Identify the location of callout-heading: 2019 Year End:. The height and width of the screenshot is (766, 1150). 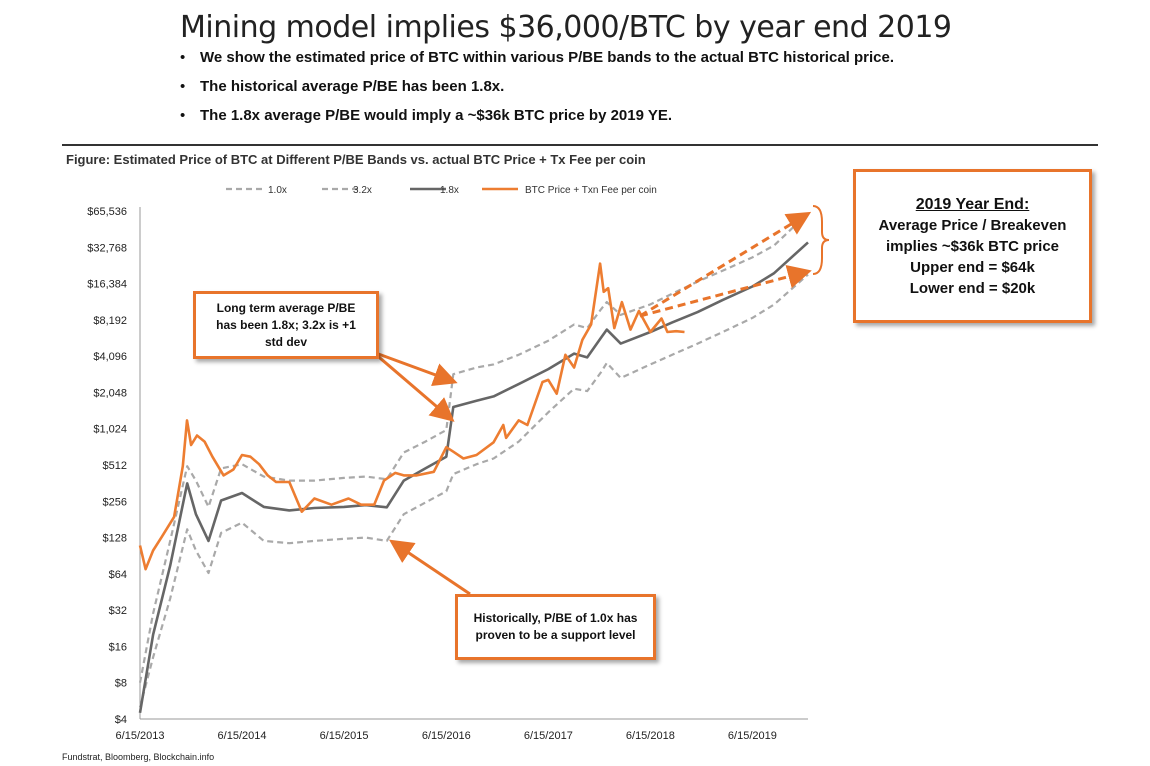
(972, 204).